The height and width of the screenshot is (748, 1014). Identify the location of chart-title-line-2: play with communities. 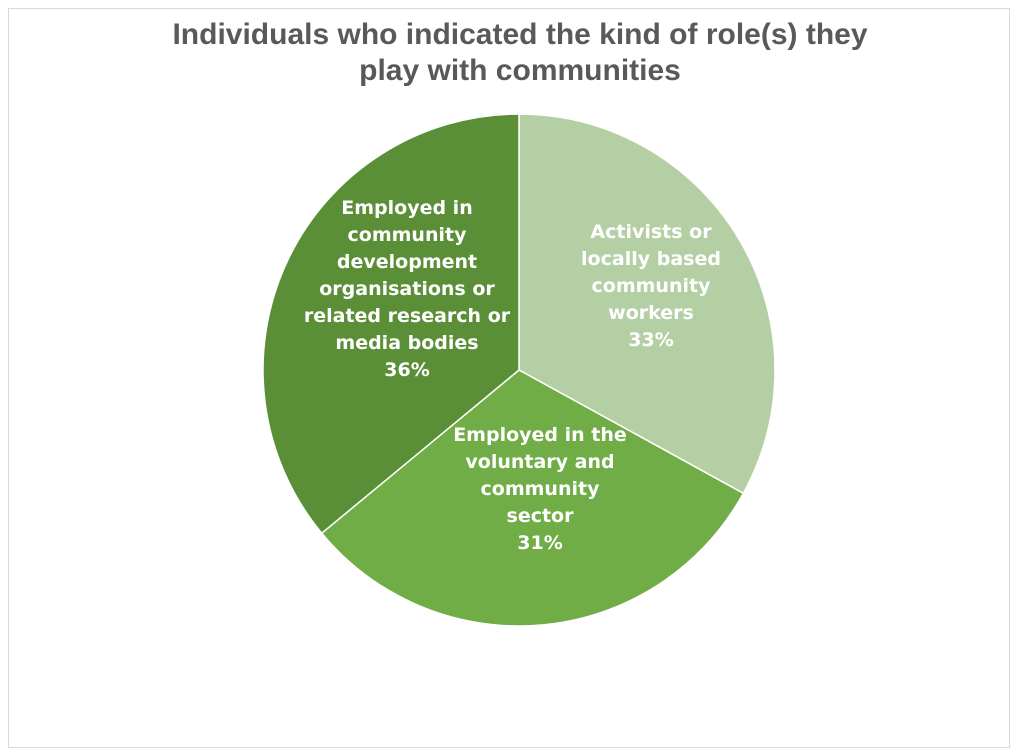
(520, 70).